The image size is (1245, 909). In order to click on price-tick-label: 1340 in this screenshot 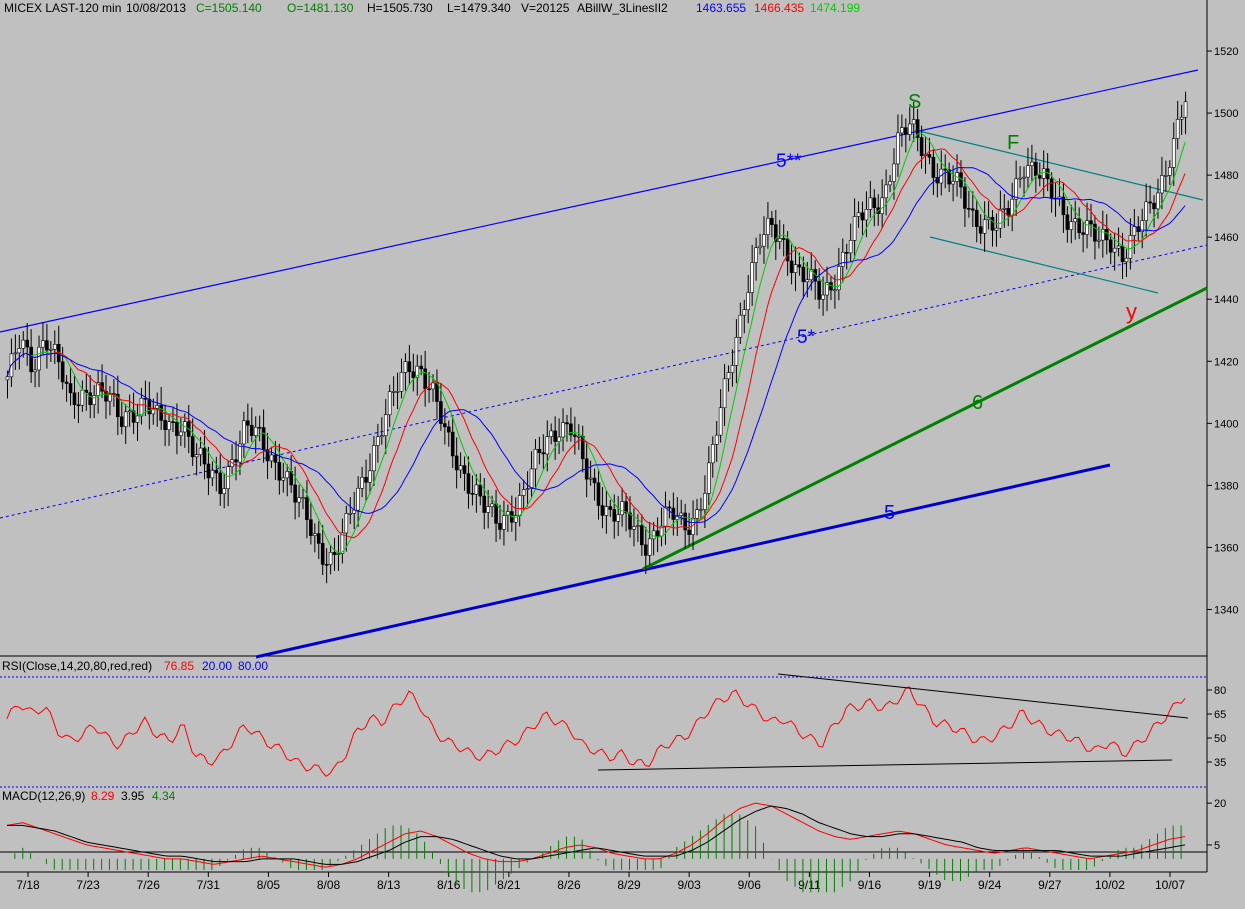, I will do `click(1226, 610)`.